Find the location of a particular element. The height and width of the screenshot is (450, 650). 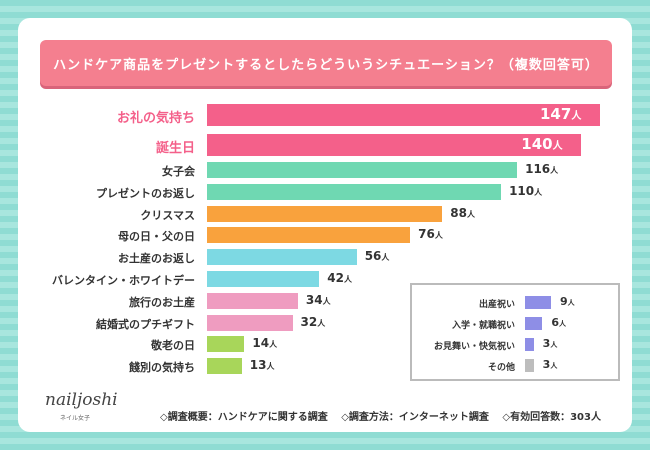

category-label: バレンタイン・ホワイトデー is located at coordinates (123, 280).